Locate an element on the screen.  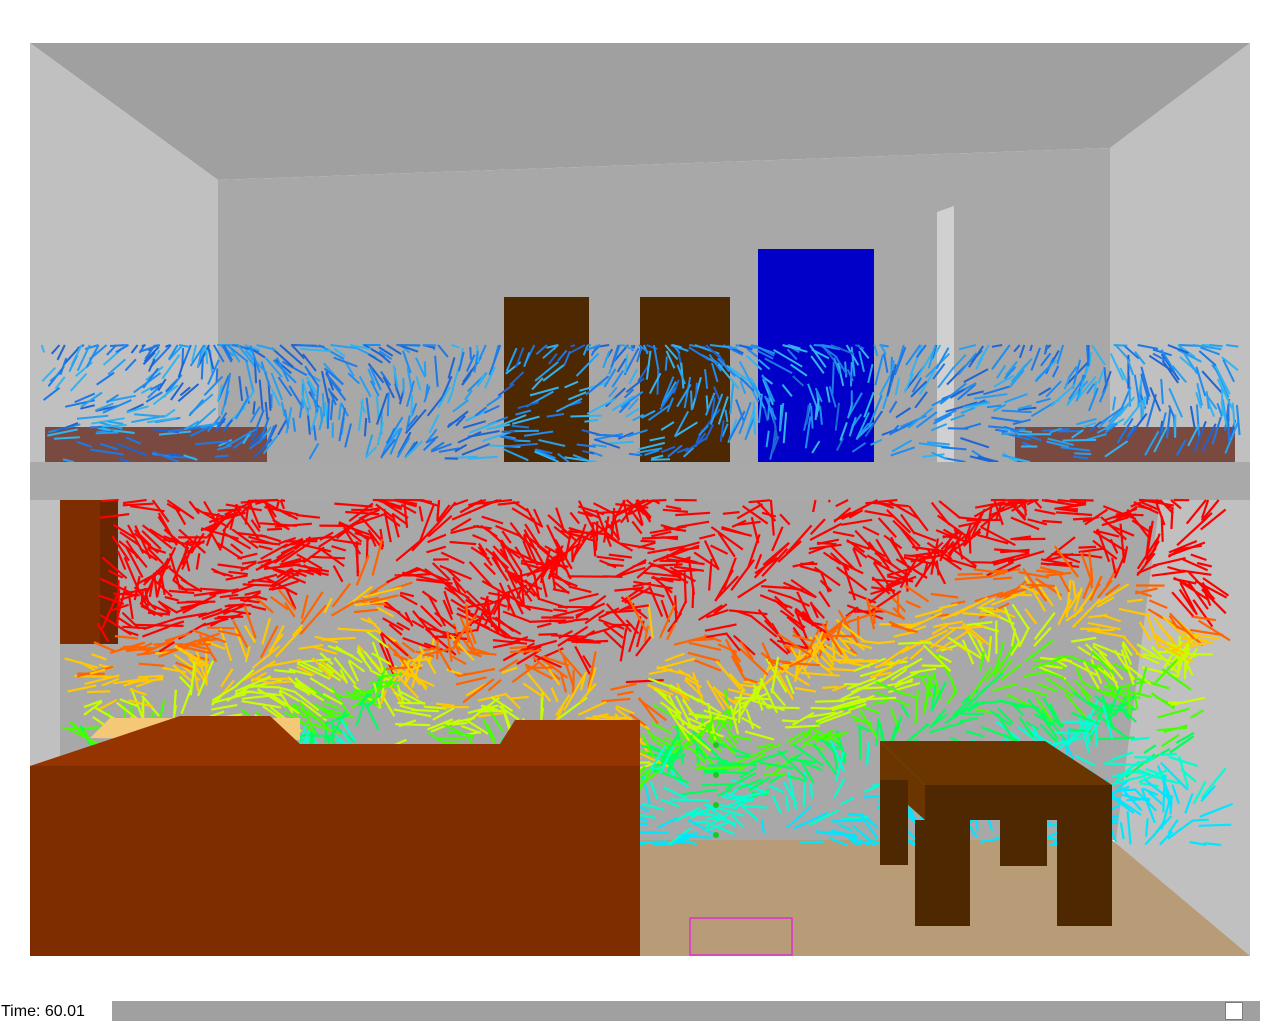
time-slider-track is located at coordinates (686, 1011).